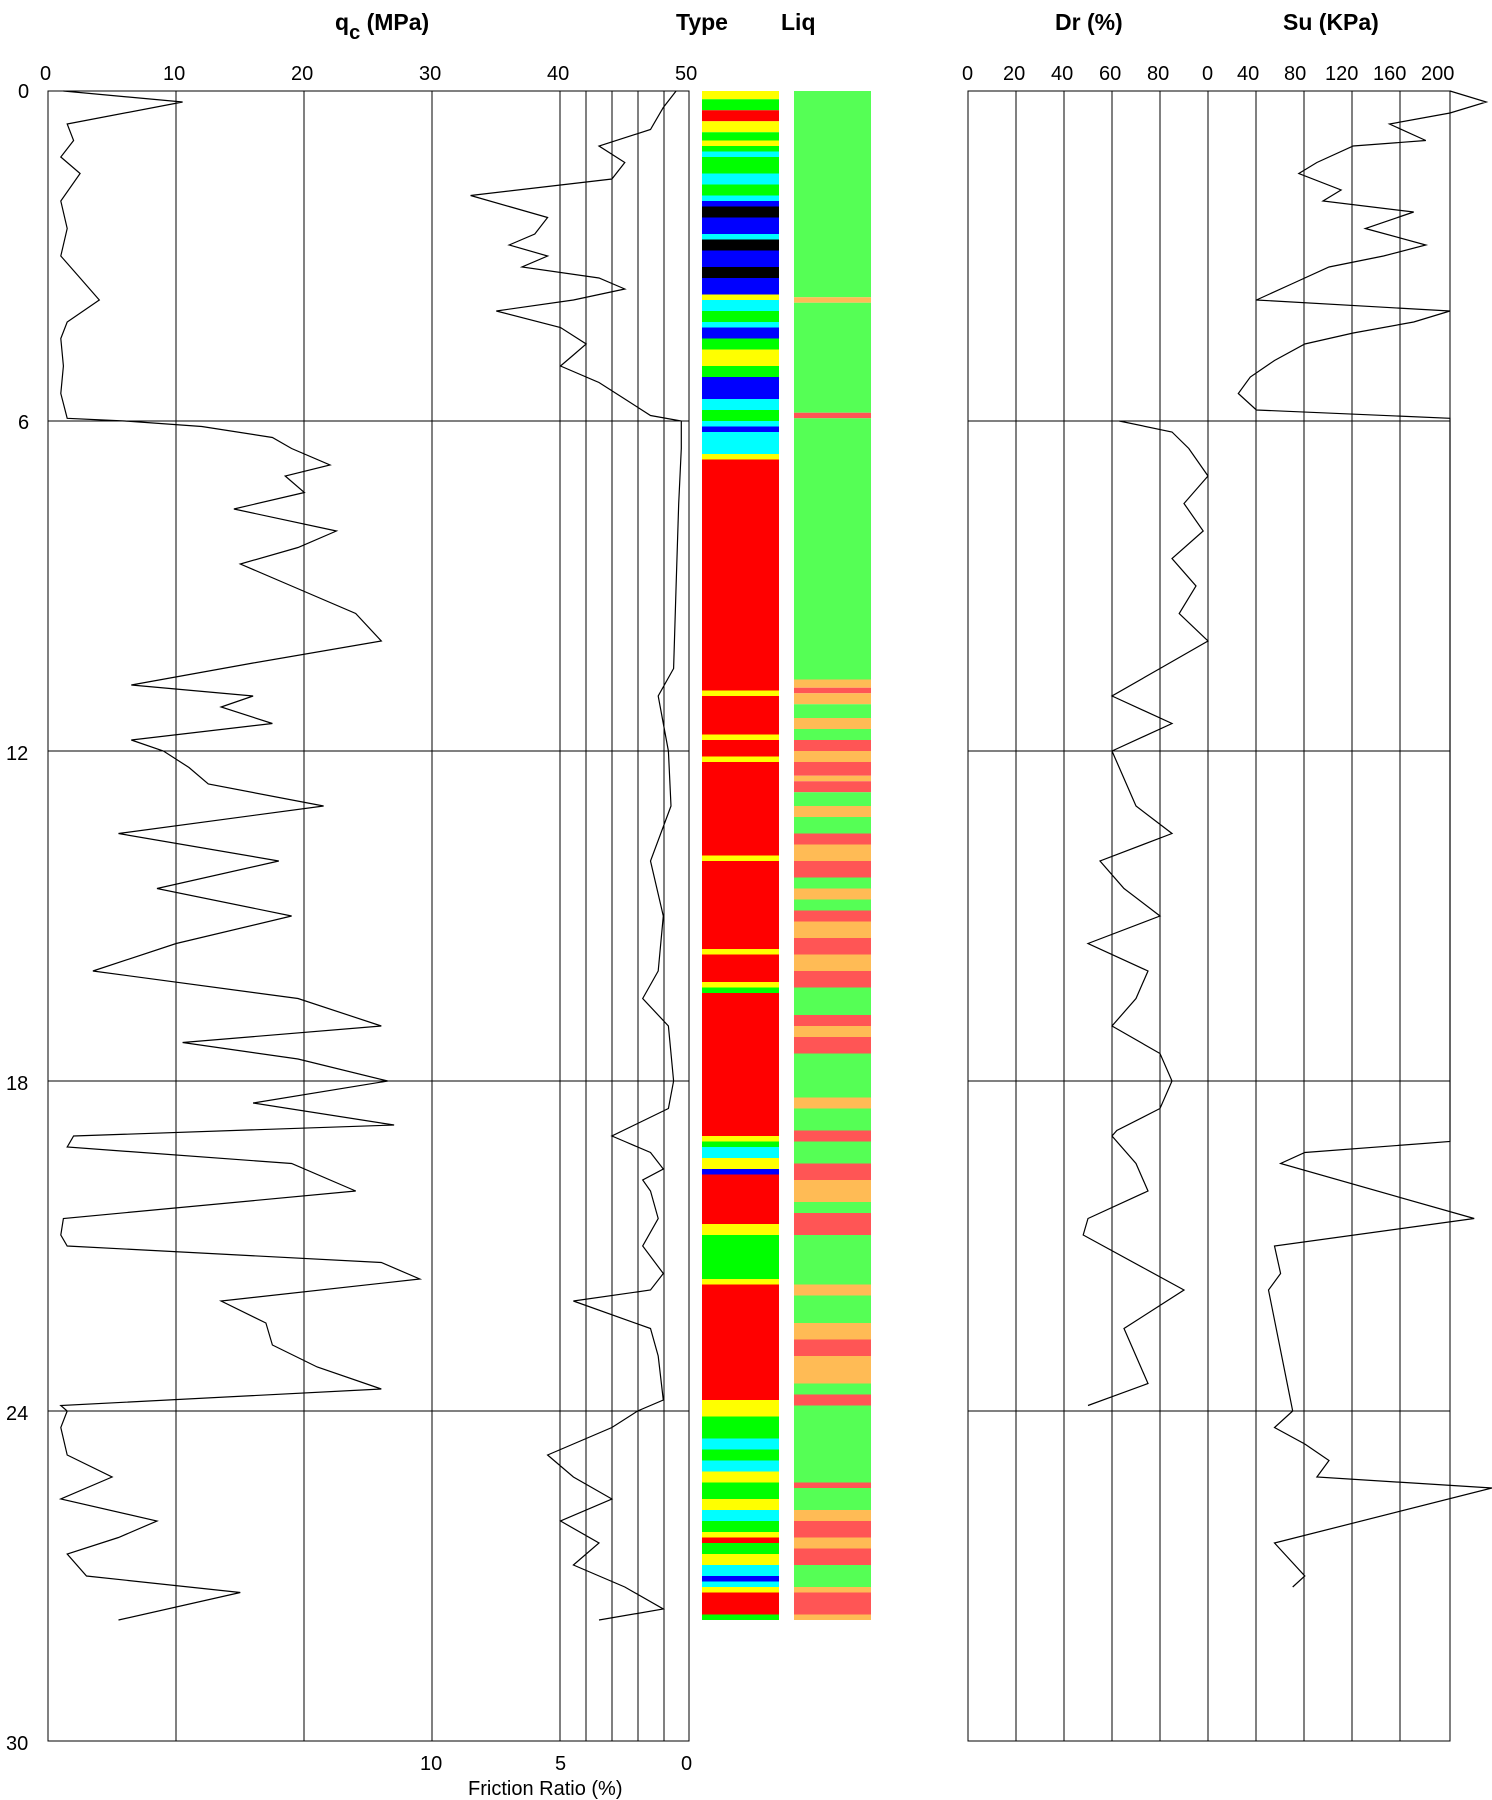 Image resolution: width=1492 pixels, height=1800 pixels. What do you see at coordinates (686, 1764) in the screenshot?
I see `fr-tick: 0` at bounding box center [686, 1764].